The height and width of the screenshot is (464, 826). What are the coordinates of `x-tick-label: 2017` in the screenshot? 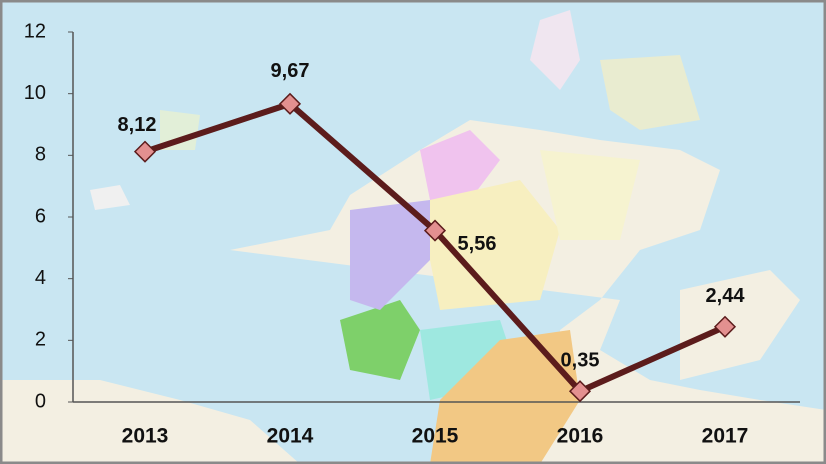 It's located at (725, 436).